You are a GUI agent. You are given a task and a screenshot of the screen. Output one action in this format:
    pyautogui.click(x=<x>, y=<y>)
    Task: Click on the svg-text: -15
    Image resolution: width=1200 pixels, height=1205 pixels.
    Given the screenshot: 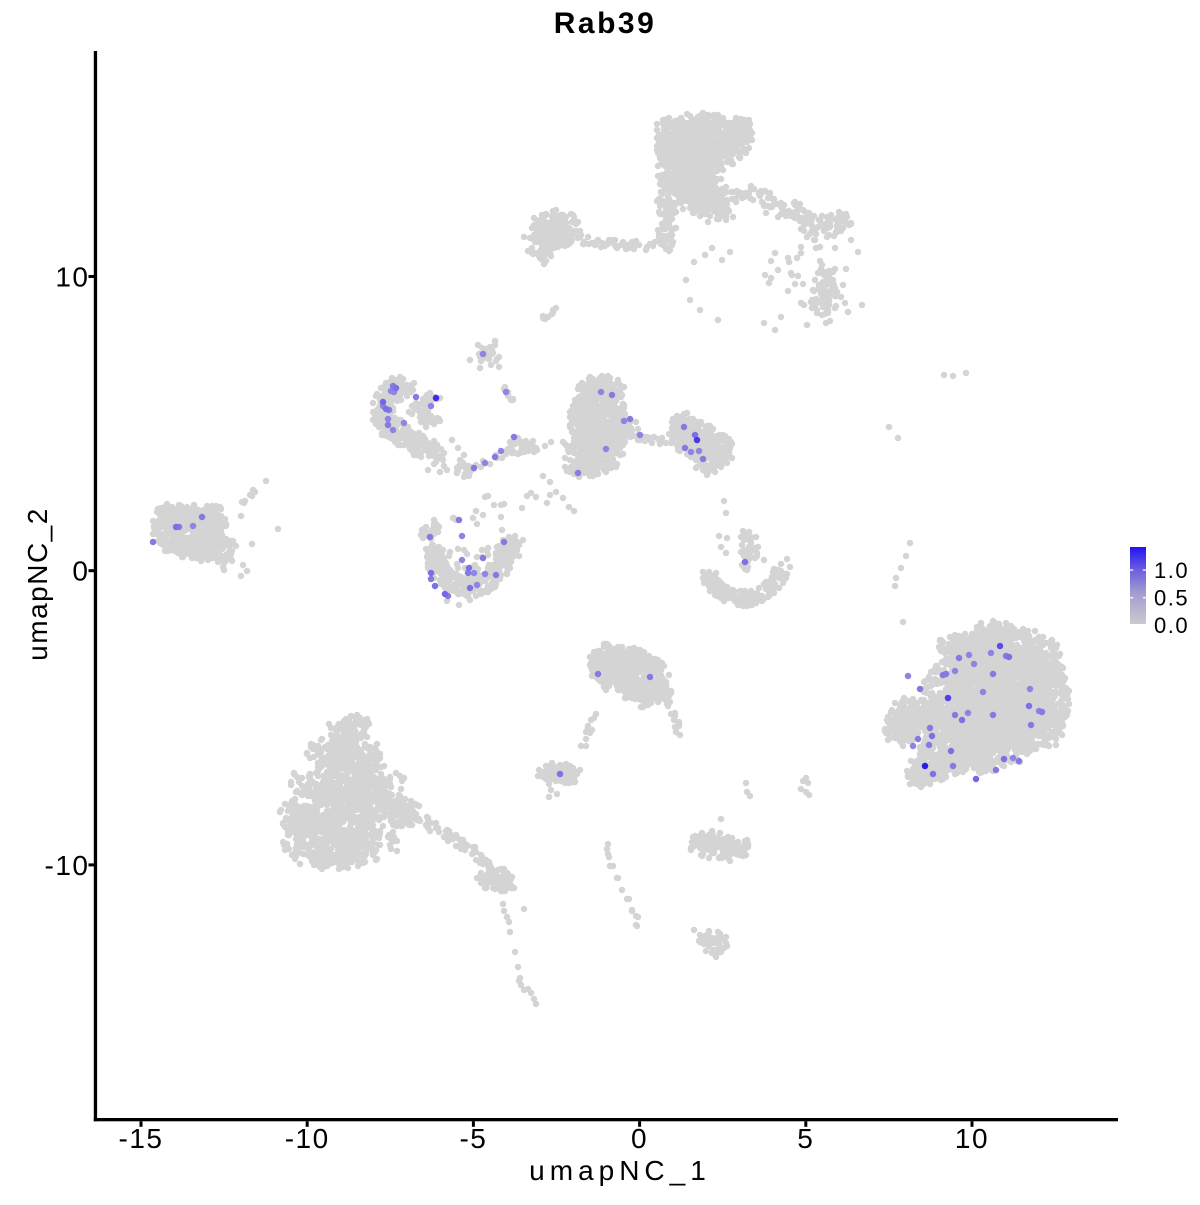 What is the action you would take?
    pyautogui.click(x=141, y=1138)
    